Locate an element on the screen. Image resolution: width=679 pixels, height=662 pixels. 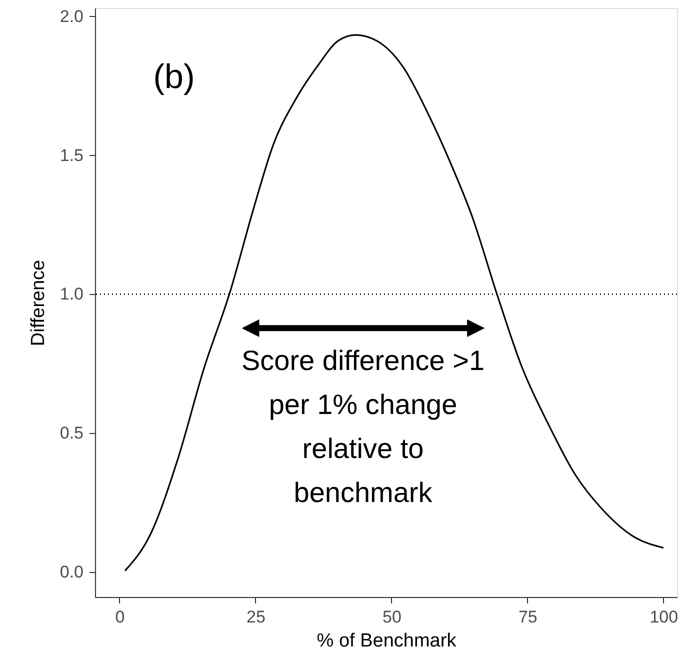
y-tick-label: 1.0 is located at coordinates (72, 294).